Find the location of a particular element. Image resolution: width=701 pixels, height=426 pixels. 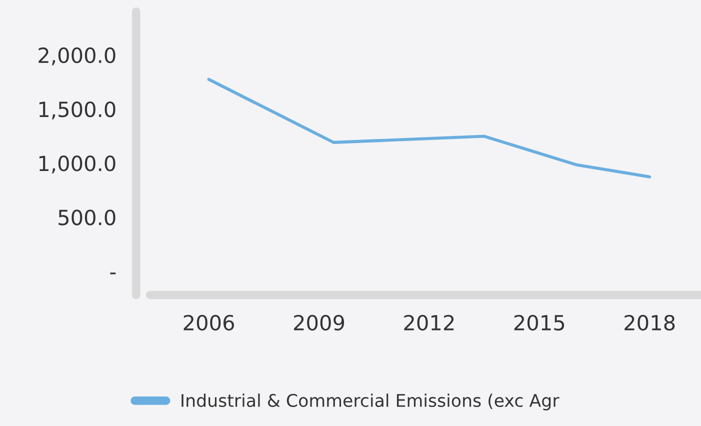

y-tick-label: - is located at coordinates (113, 273).